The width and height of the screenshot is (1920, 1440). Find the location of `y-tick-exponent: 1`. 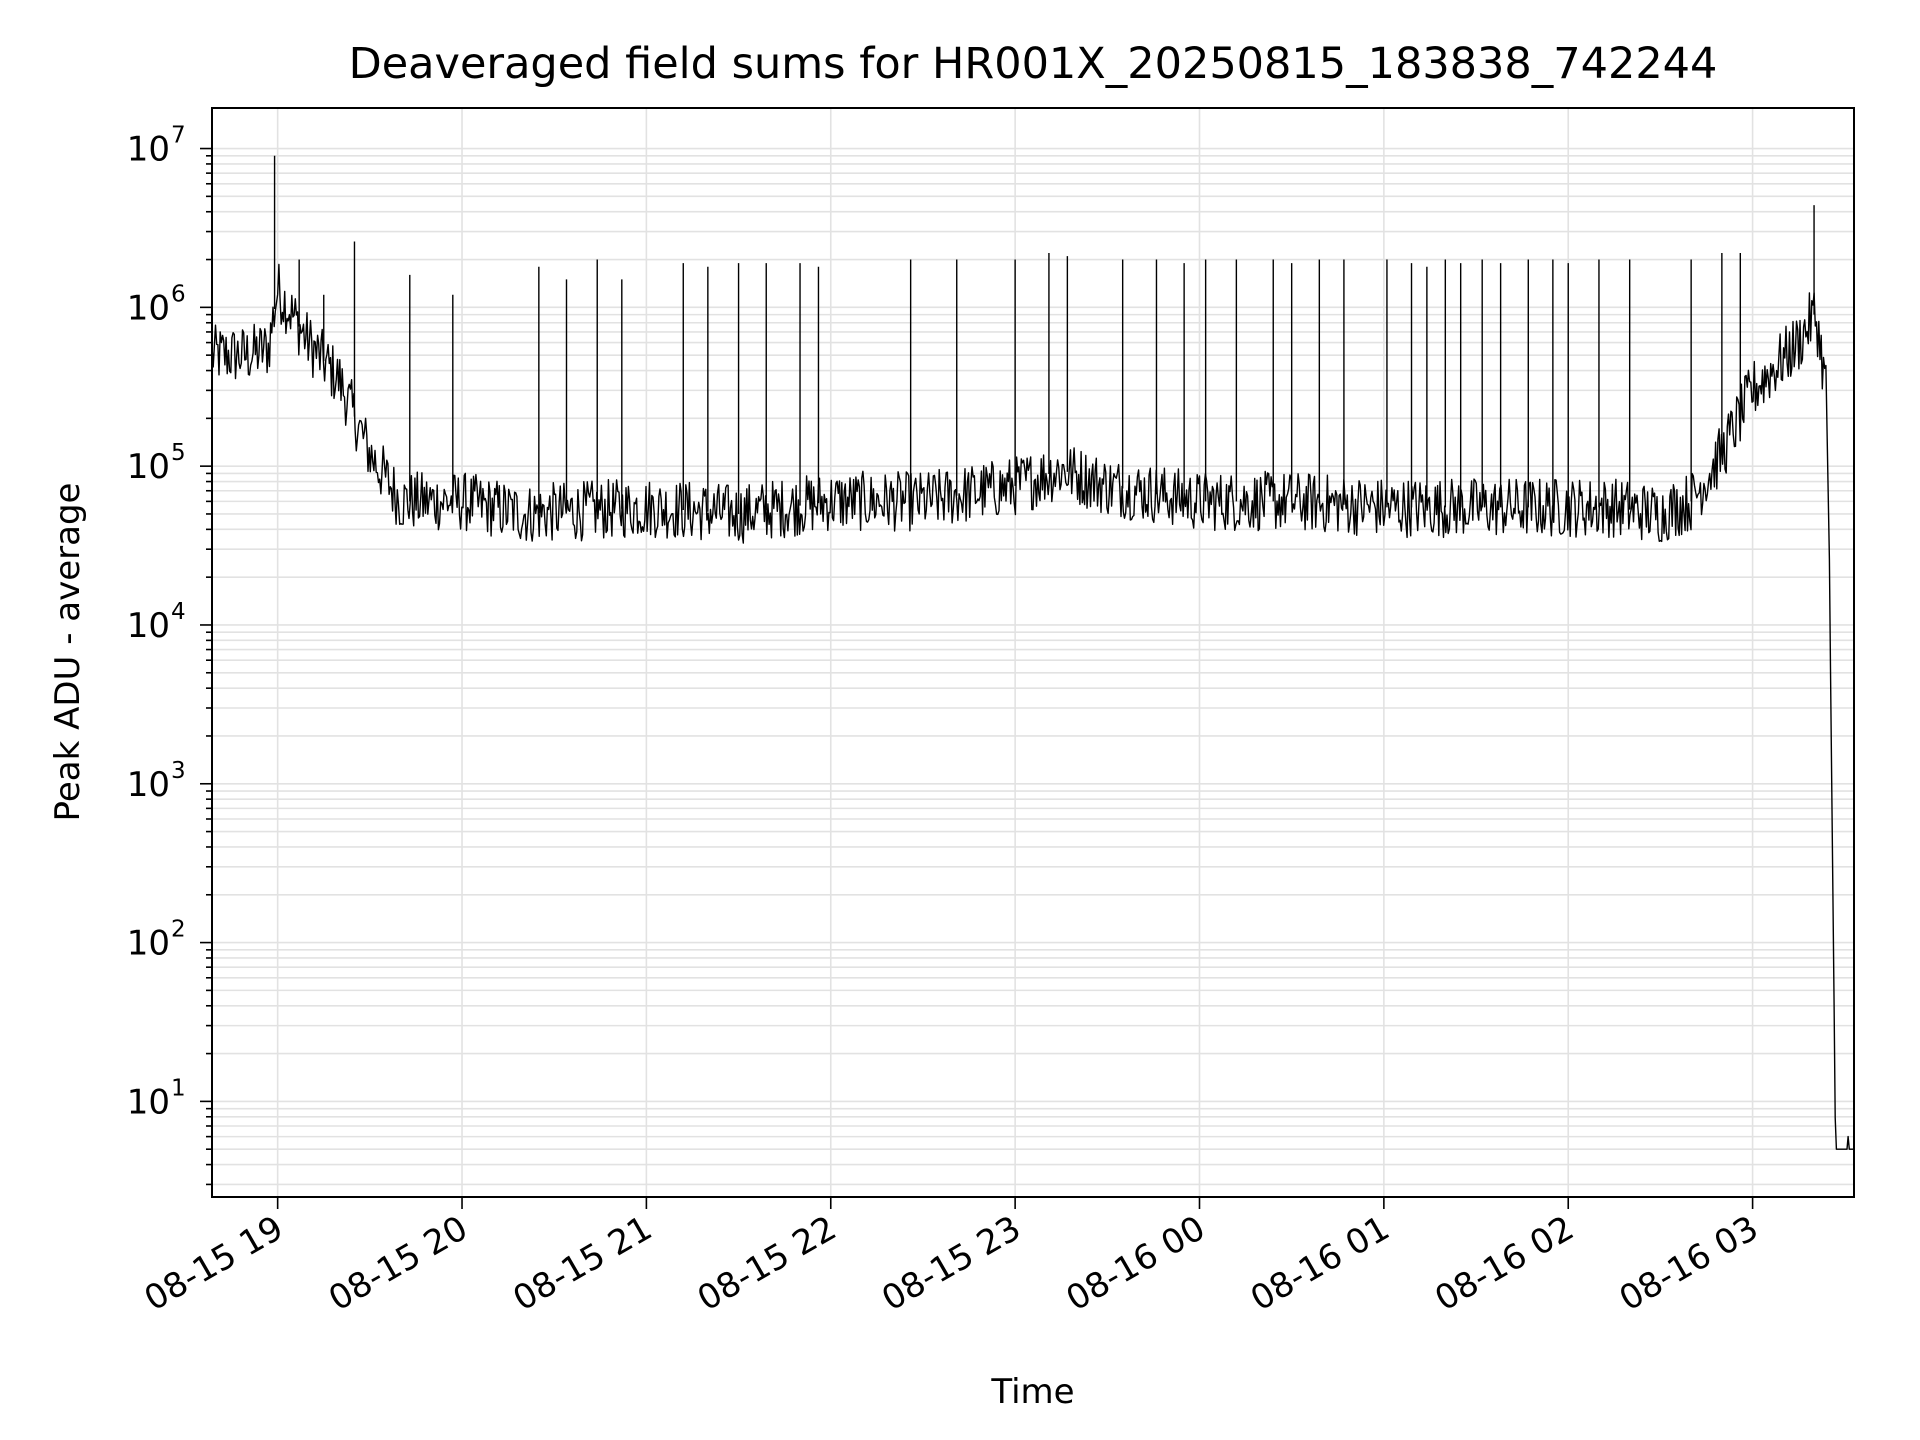

y-tick-exponent: 1 is located at coordinates (178, 1088).